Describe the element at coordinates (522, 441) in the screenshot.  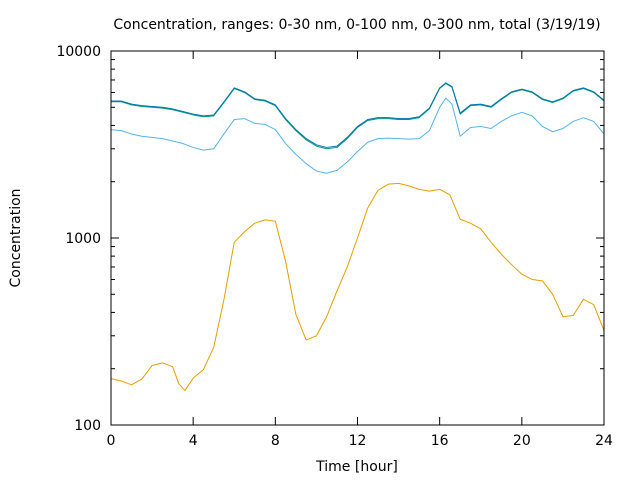
I see `x-tick-label: 20` at that location.